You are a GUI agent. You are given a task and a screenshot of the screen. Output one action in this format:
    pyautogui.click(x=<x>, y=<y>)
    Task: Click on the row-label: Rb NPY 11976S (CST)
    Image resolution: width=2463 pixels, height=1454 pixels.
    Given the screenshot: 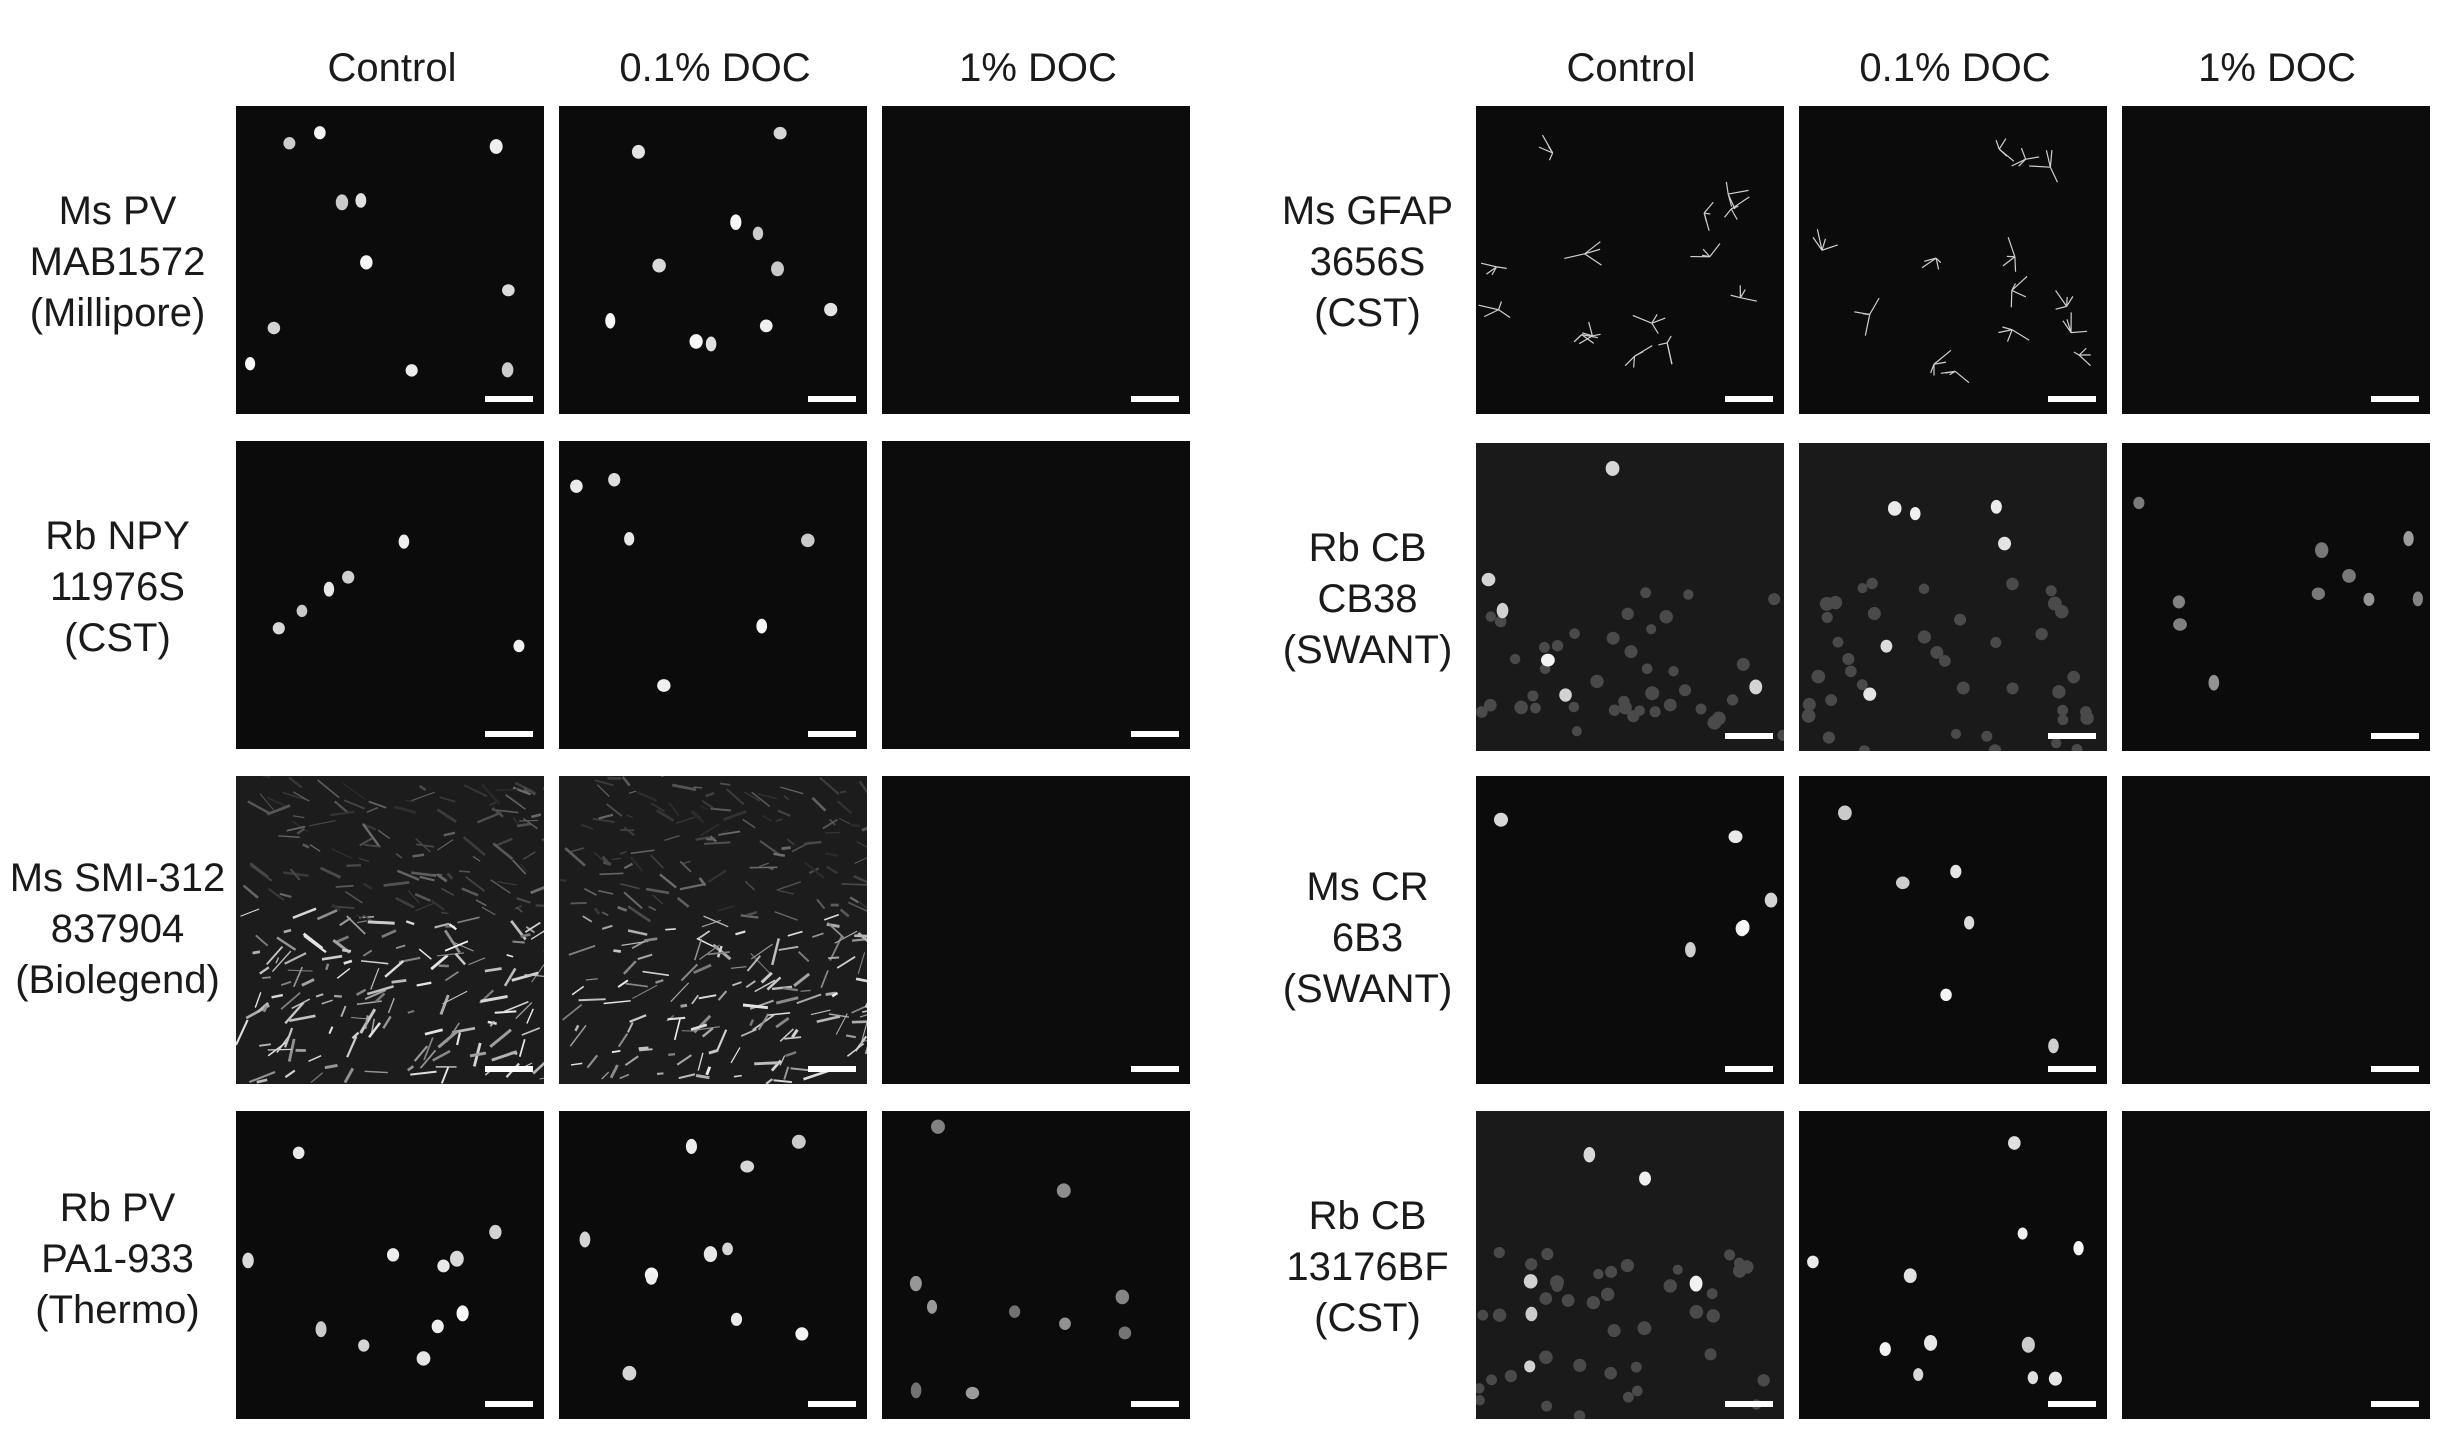 What is the action you would take?
    pyautogui.click(x=117, y=587)
    